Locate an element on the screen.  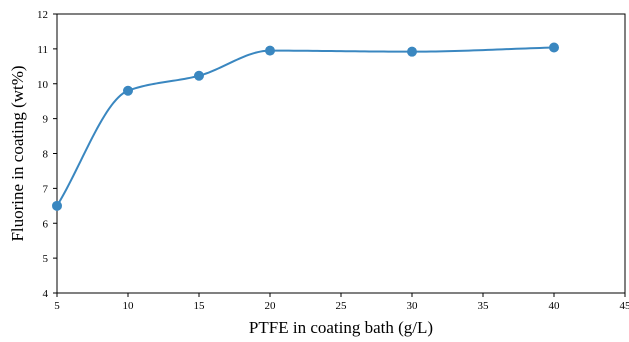
x-tick-label-40: 40 is located at coordinates (555, 306).